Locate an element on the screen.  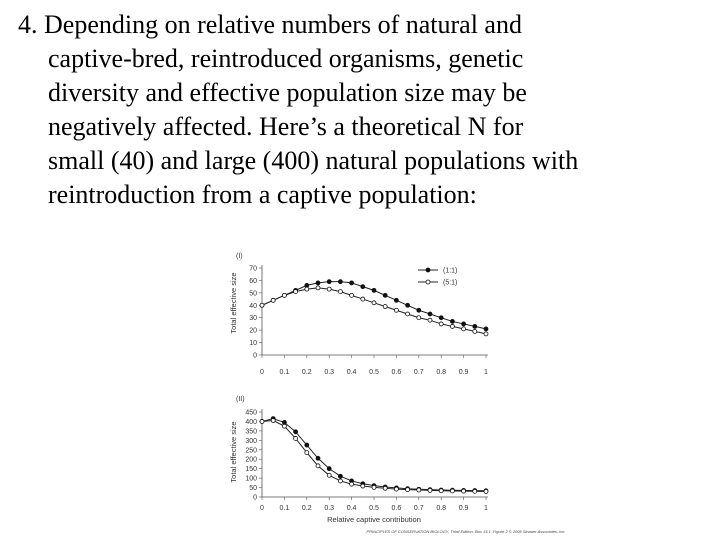
chart-1-x-tick-label: 0.3 is located at coordinates (329, 372).